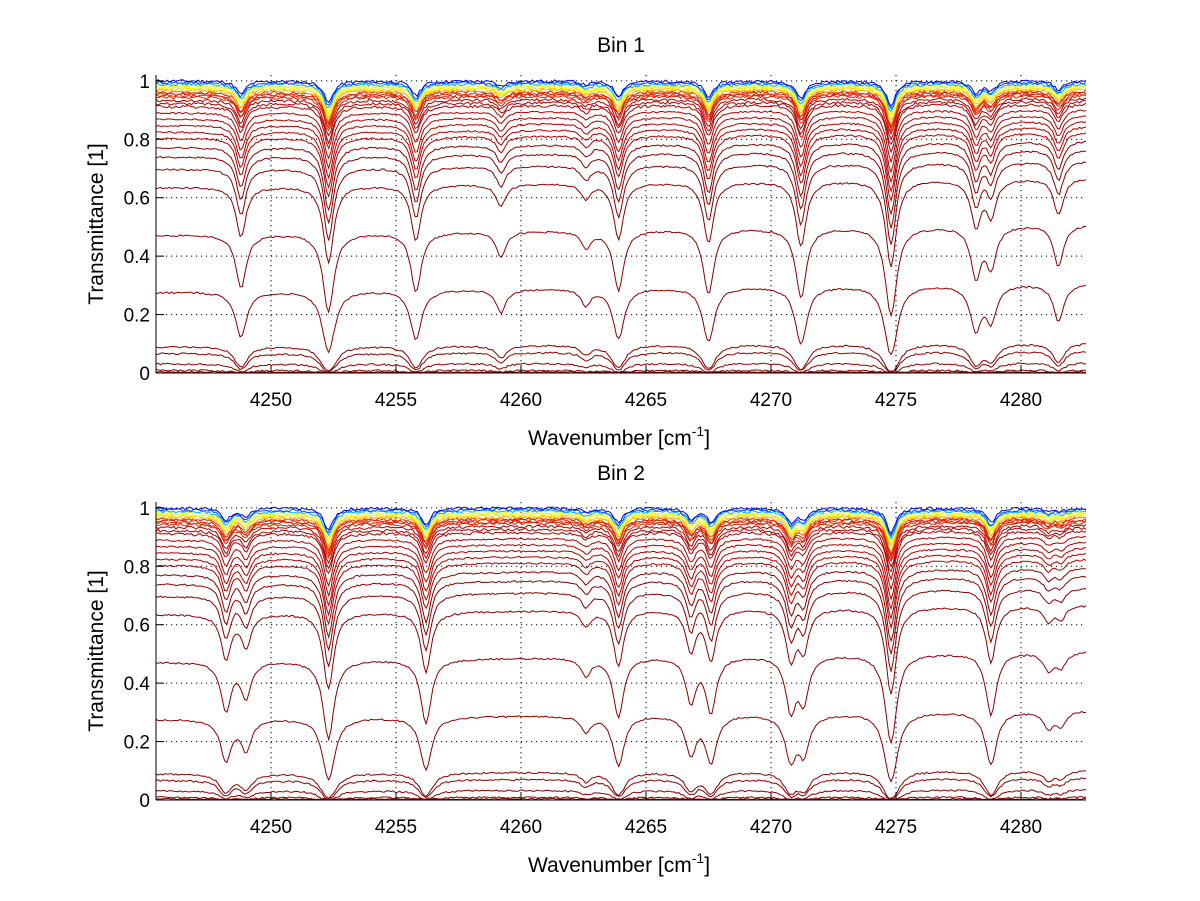  I want to click on chart-title: Bin 1, so click(621, 45).